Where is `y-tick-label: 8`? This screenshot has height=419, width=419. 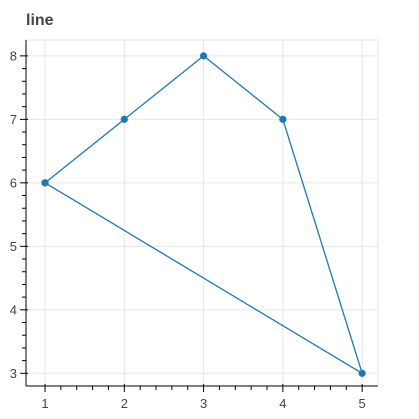
y-tick-label: 8 is located at coordinates (13, 55).